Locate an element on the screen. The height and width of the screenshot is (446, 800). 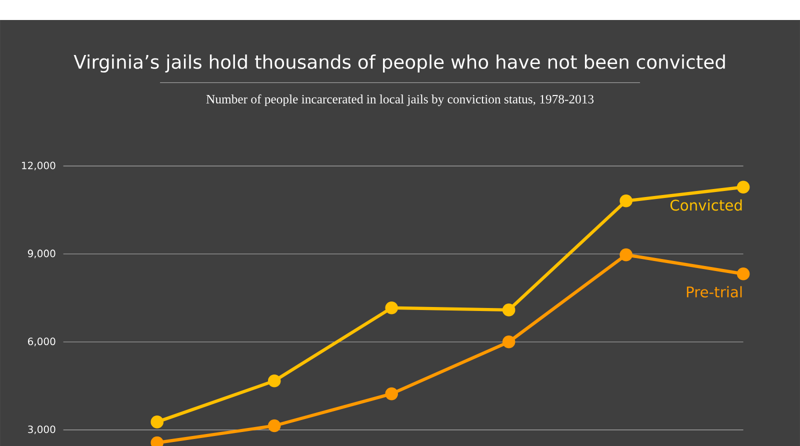
chart-title: Virginia’s jails hold thousands of people who have not been convicted is located at coordinates (399, 63).